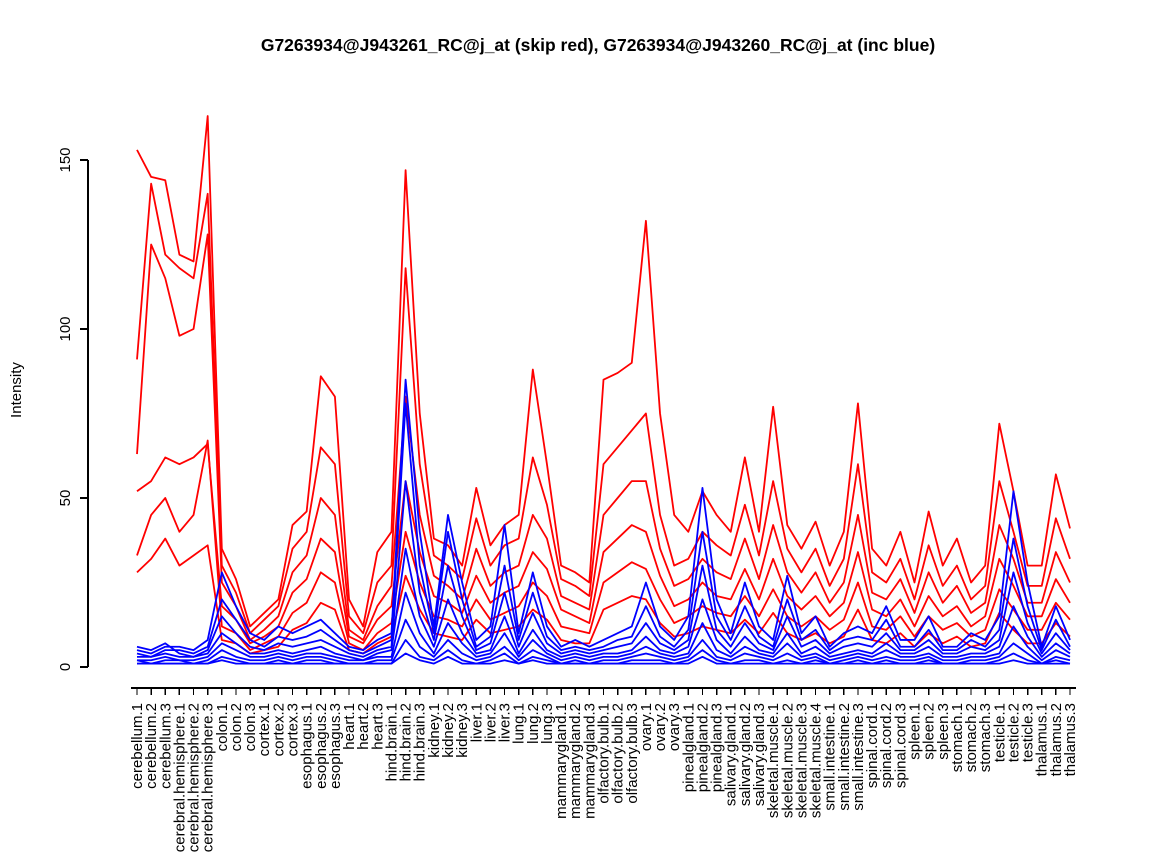 The height and width of the screenshot is (864, 1152). Describe the element at coordinates (872, 745) in the screenshot. I see `x-tick-label: spinal.cord.1` at that location.